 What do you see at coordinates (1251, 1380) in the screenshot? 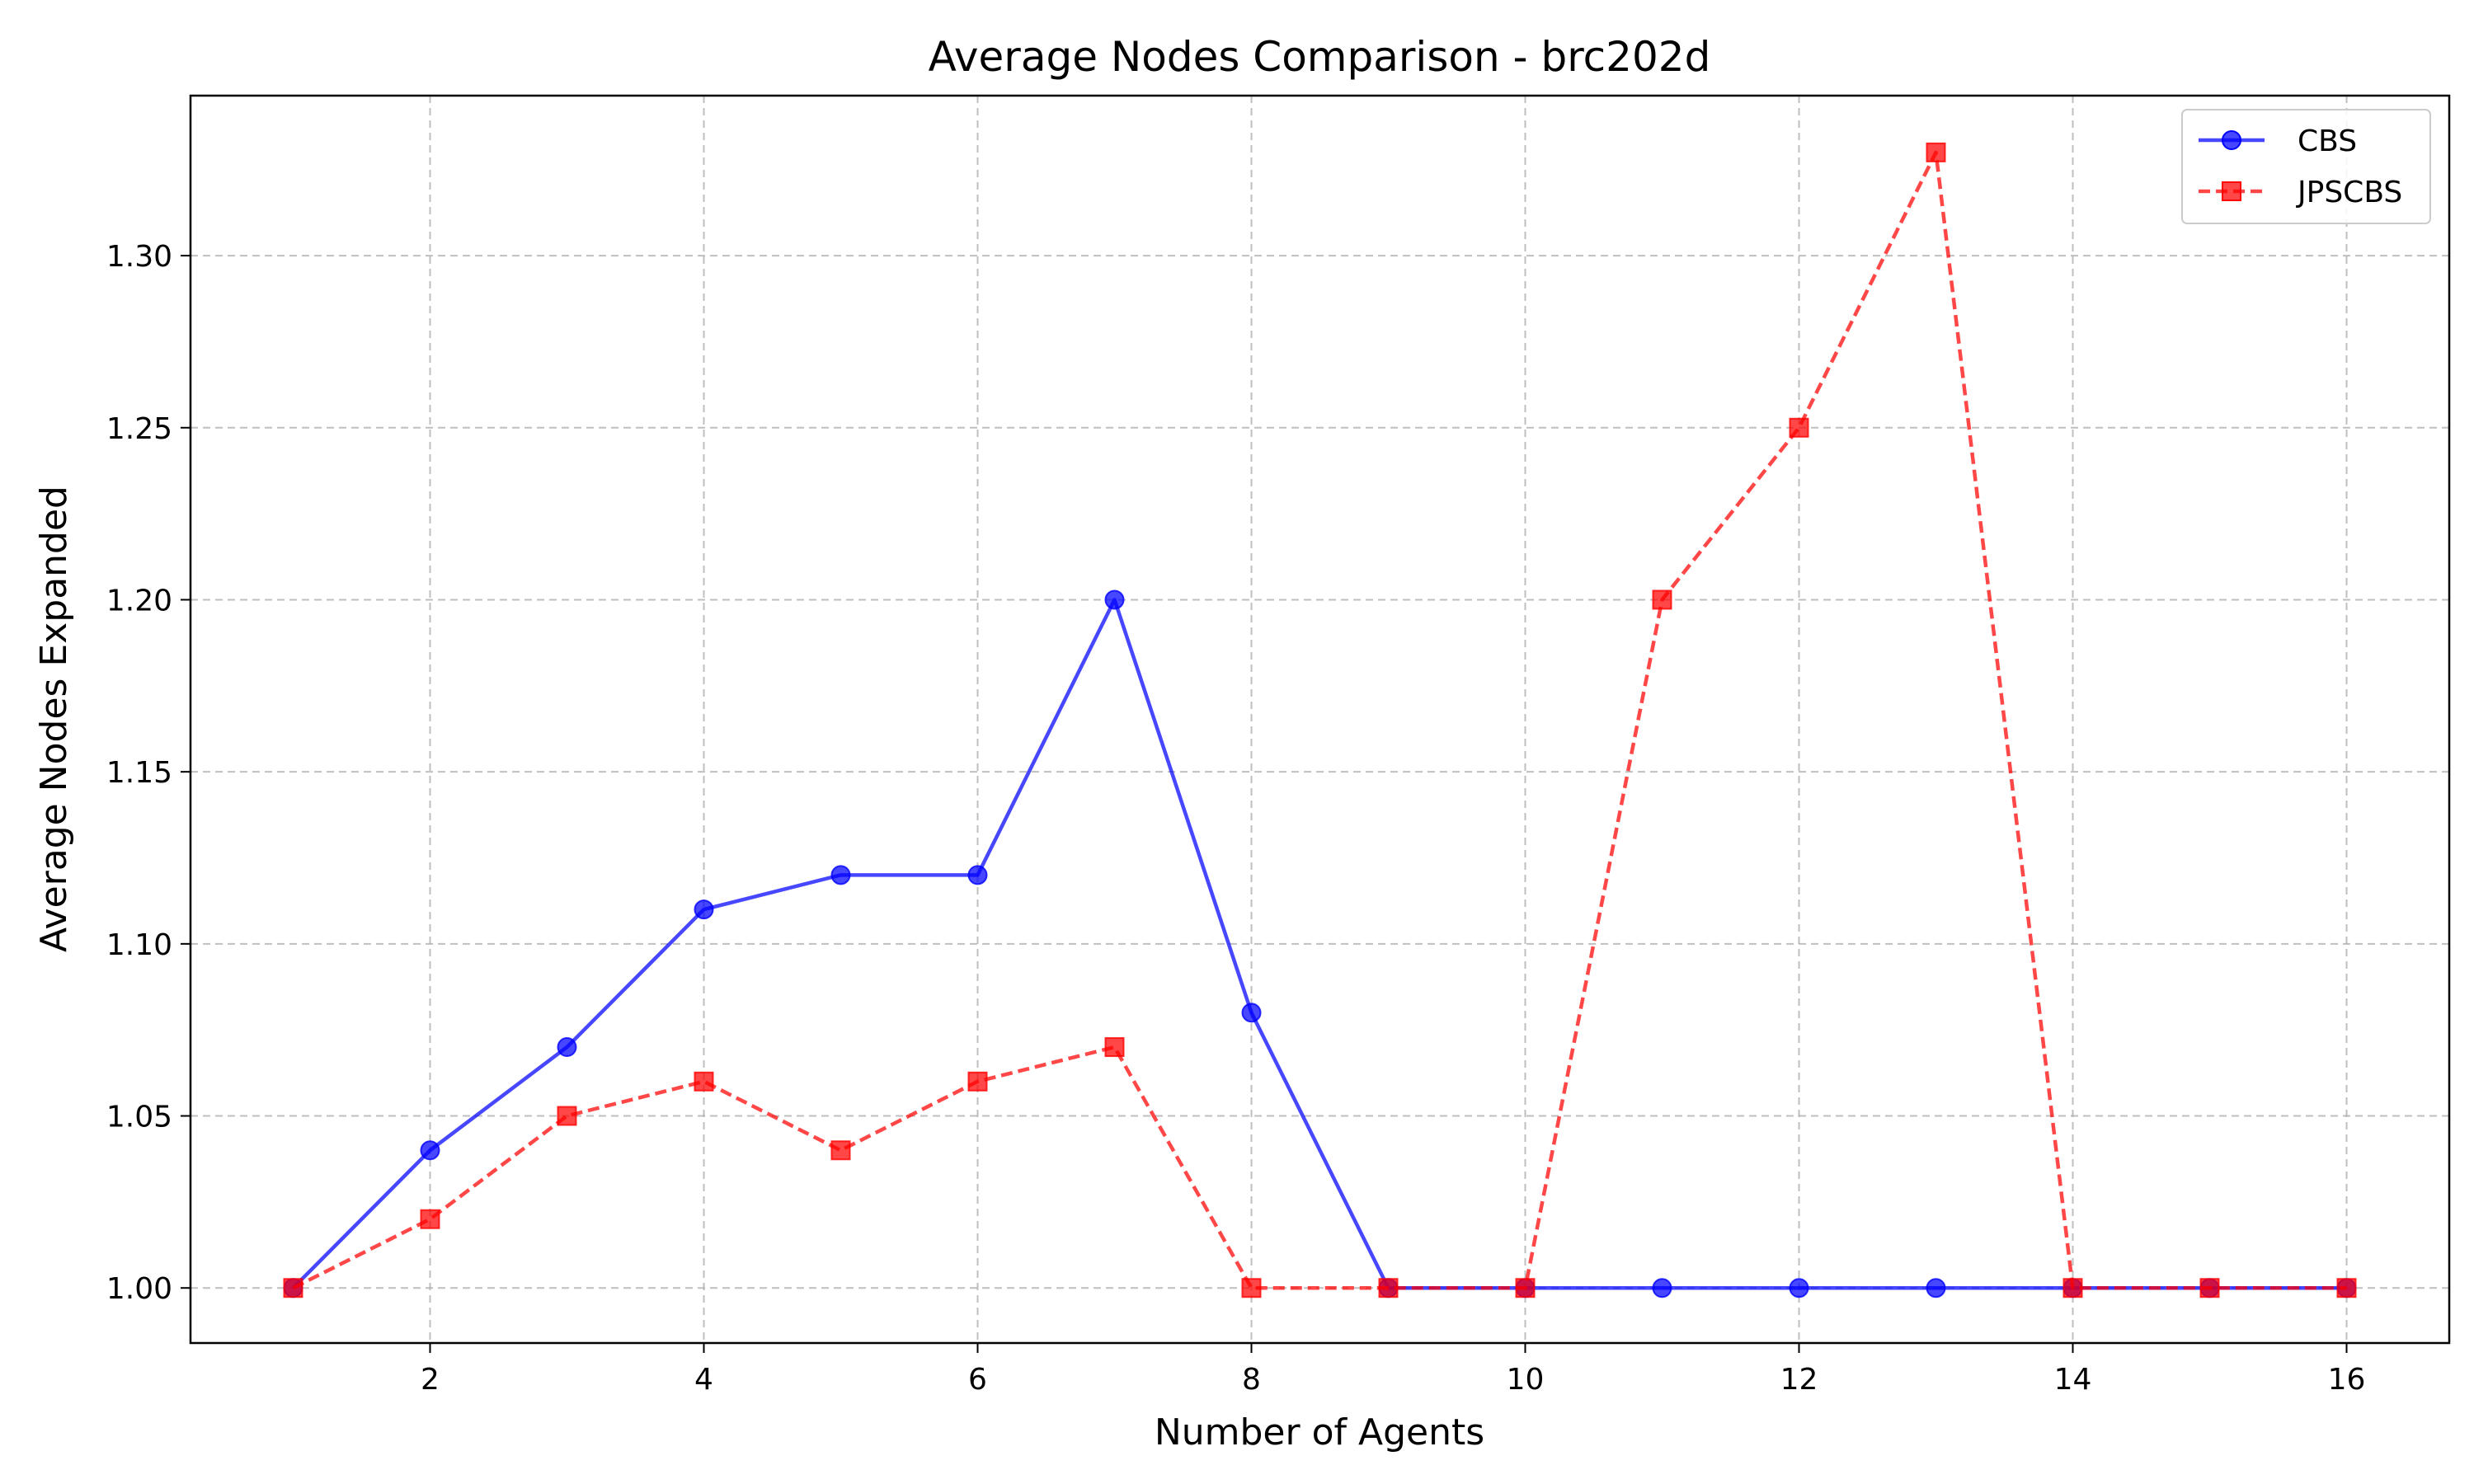
I see `x-tick-label: 8` at bounding box center [1251, 1380].